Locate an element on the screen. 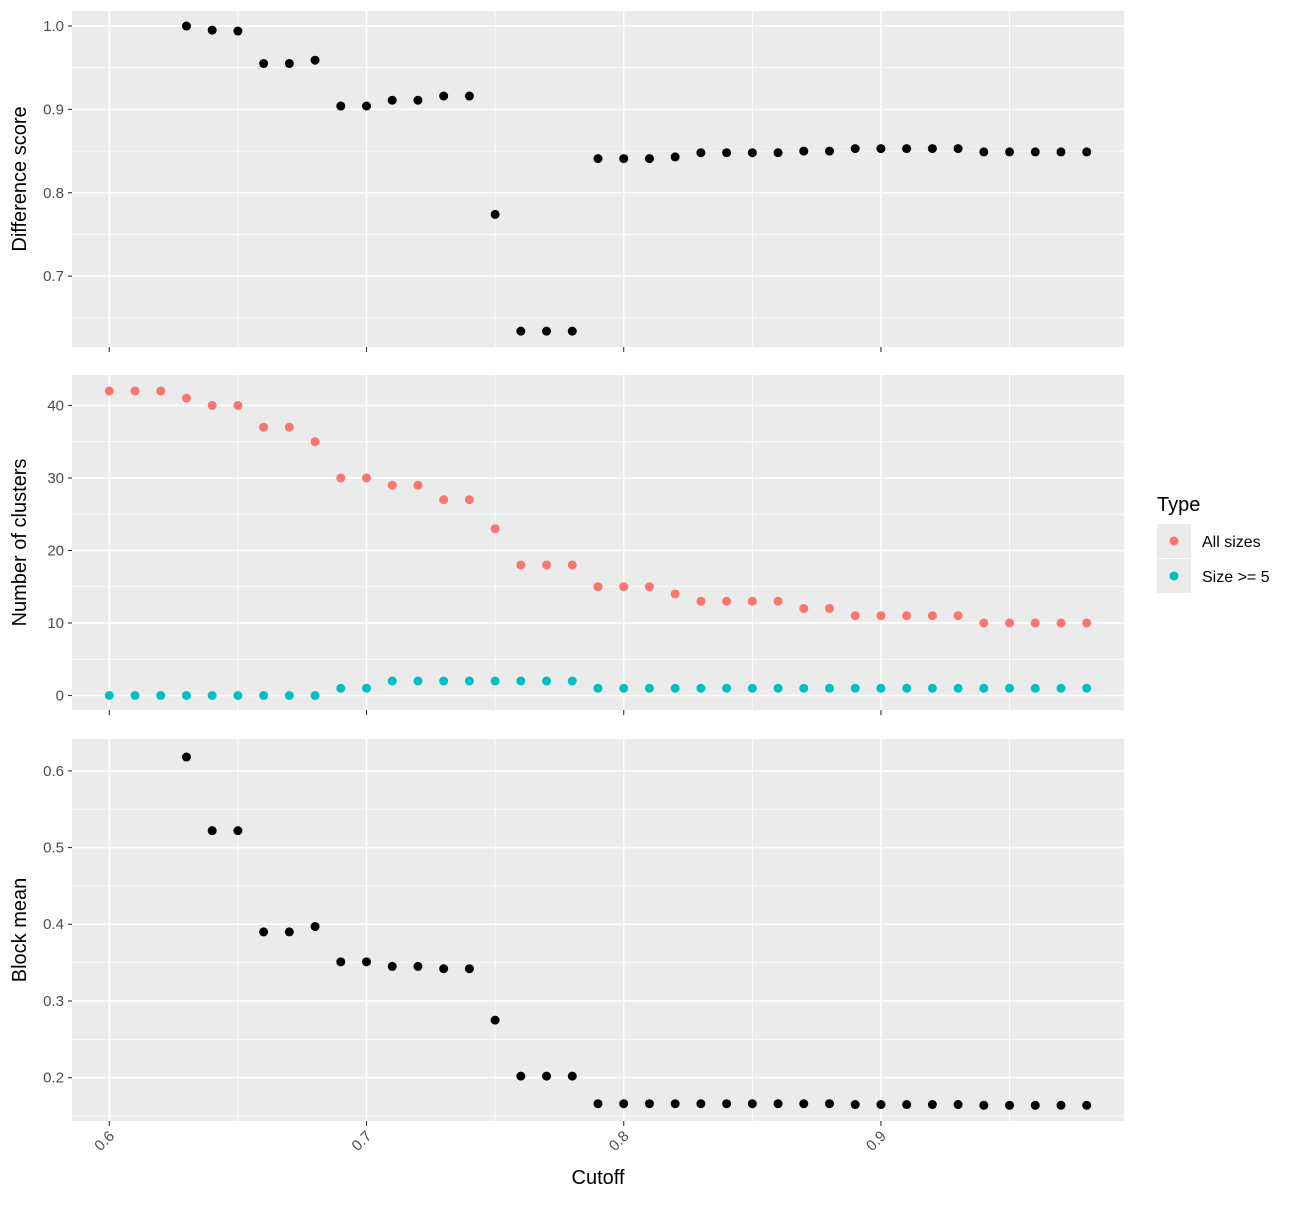 The height and width of the screenshot is (1205, 1300). y-tick-label: 0.8 is located at coordinates (53, 193).